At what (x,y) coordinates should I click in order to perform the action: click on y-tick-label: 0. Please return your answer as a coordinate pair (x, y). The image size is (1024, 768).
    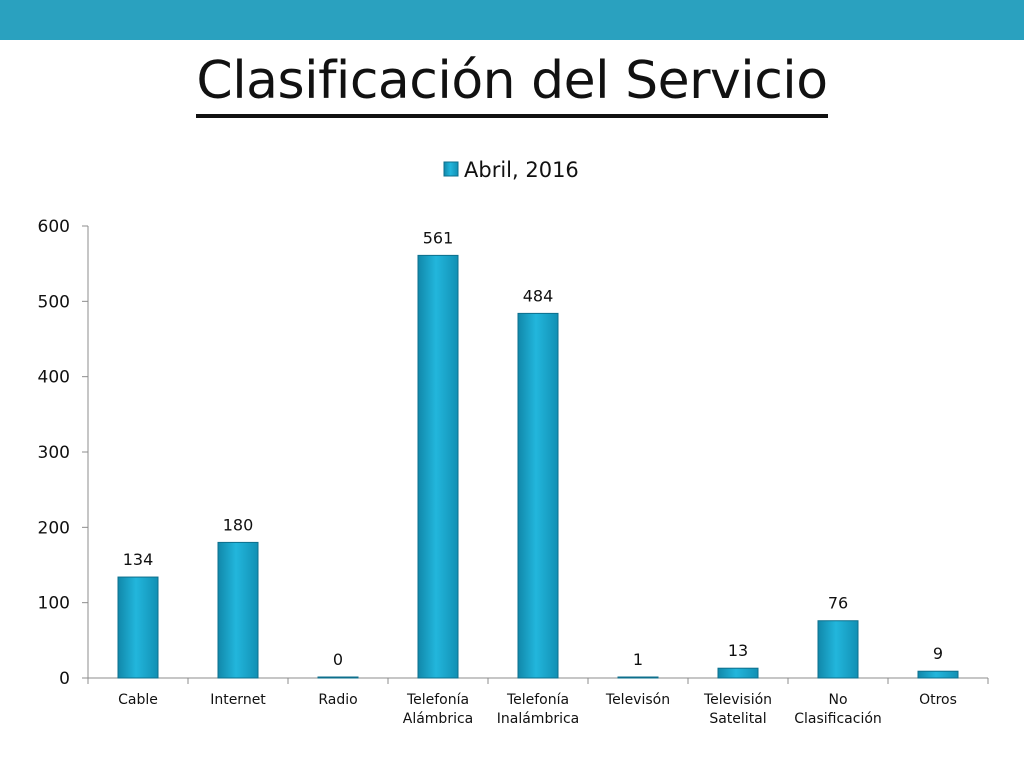
    Looking at the image, I should click on (64, 679).